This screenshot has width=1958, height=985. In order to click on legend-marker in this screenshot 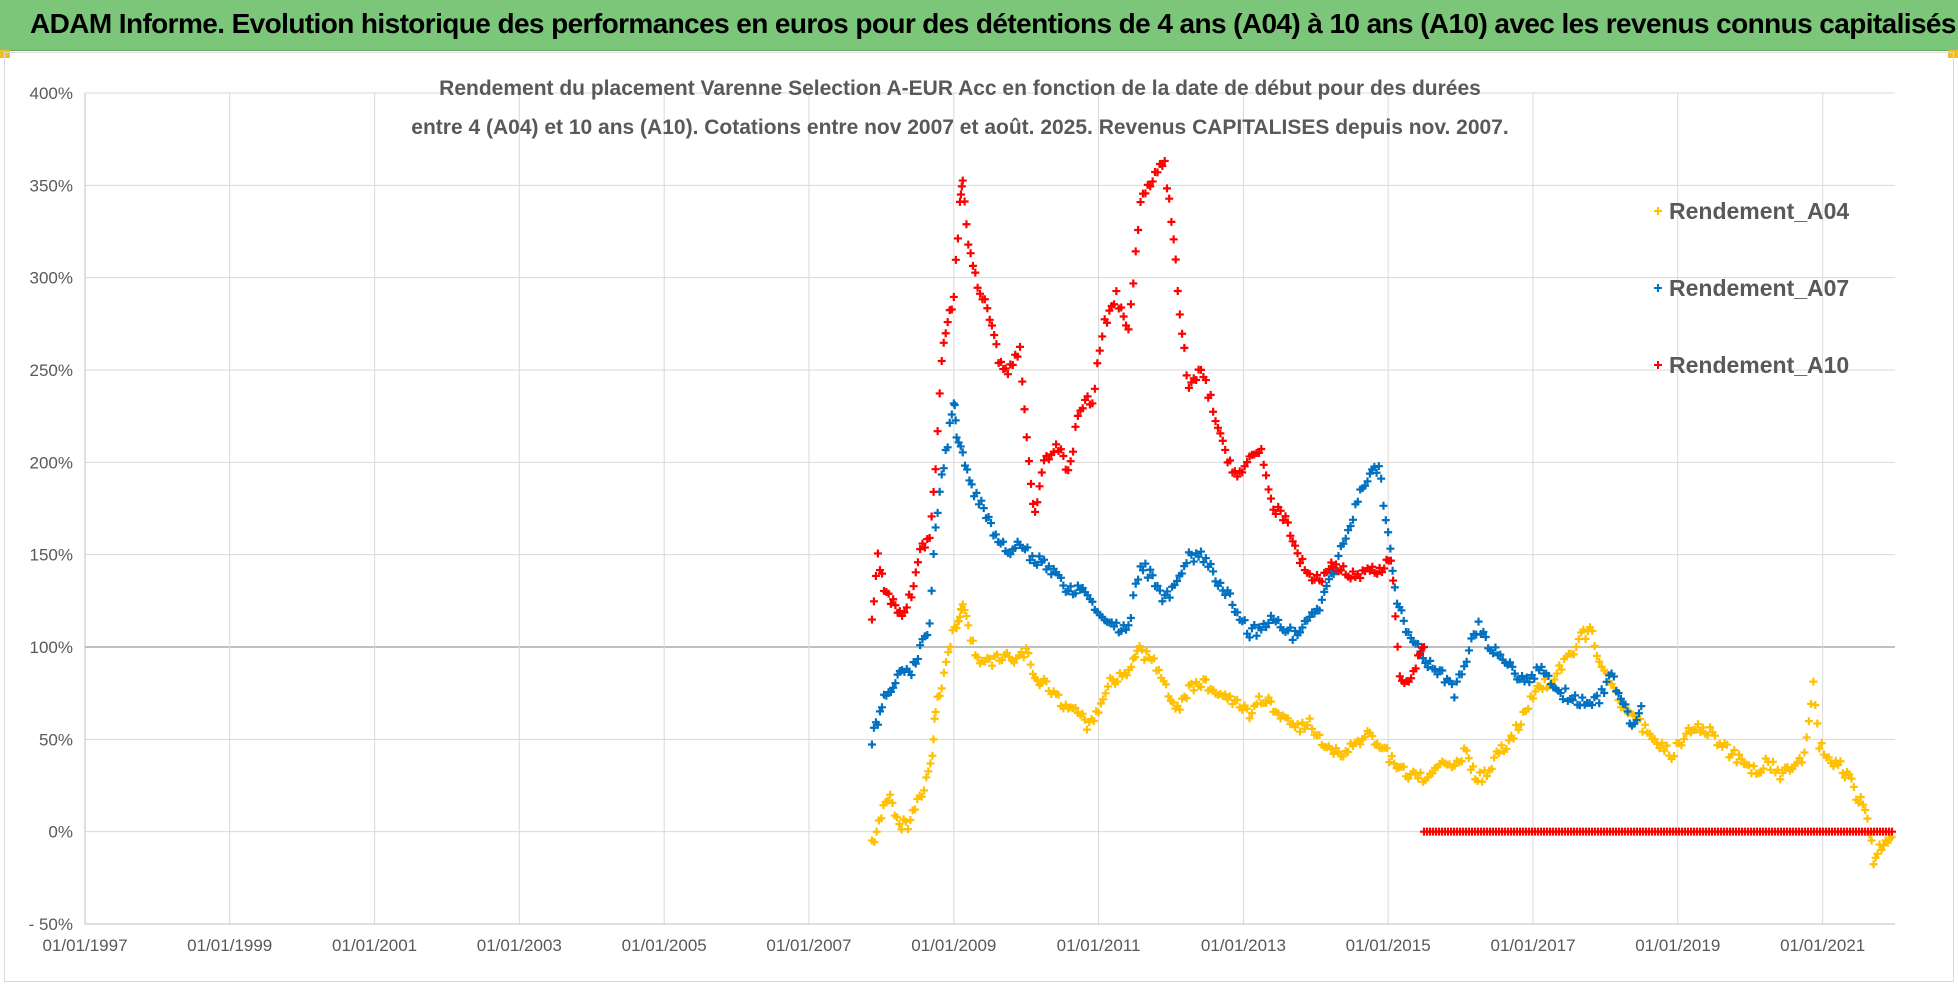, I will do `click(1658, 365)`.